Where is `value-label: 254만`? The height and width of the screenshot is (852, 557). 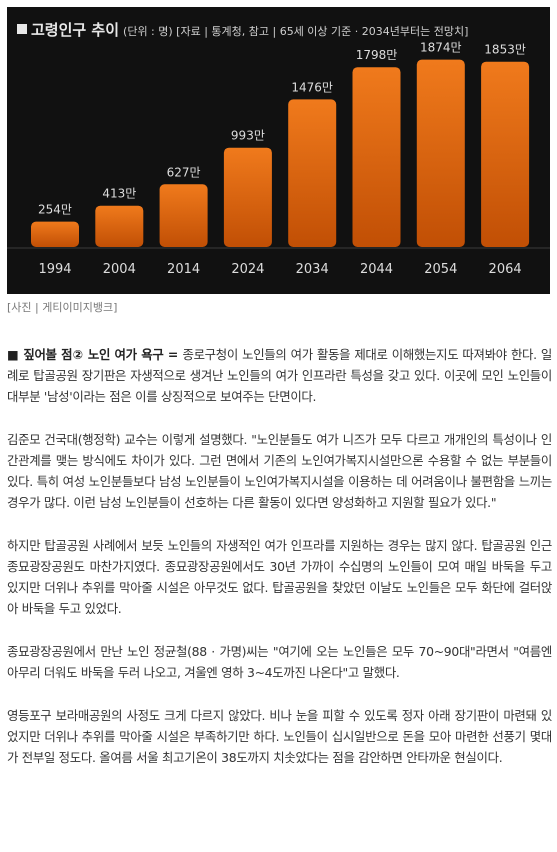 value-label: 254만 is located at coordinates (55, 210).